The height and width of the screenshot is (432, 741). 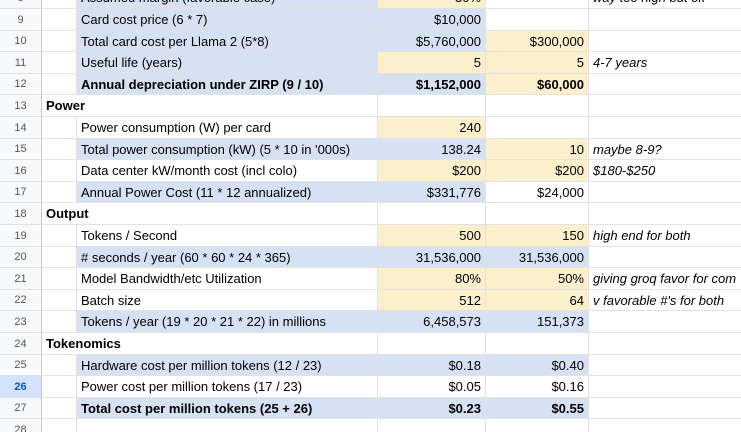 What do you see at coordinates (432, 192) in the screenshot?
I see `value-cell: $331,776` at bounding box center [432, 192].